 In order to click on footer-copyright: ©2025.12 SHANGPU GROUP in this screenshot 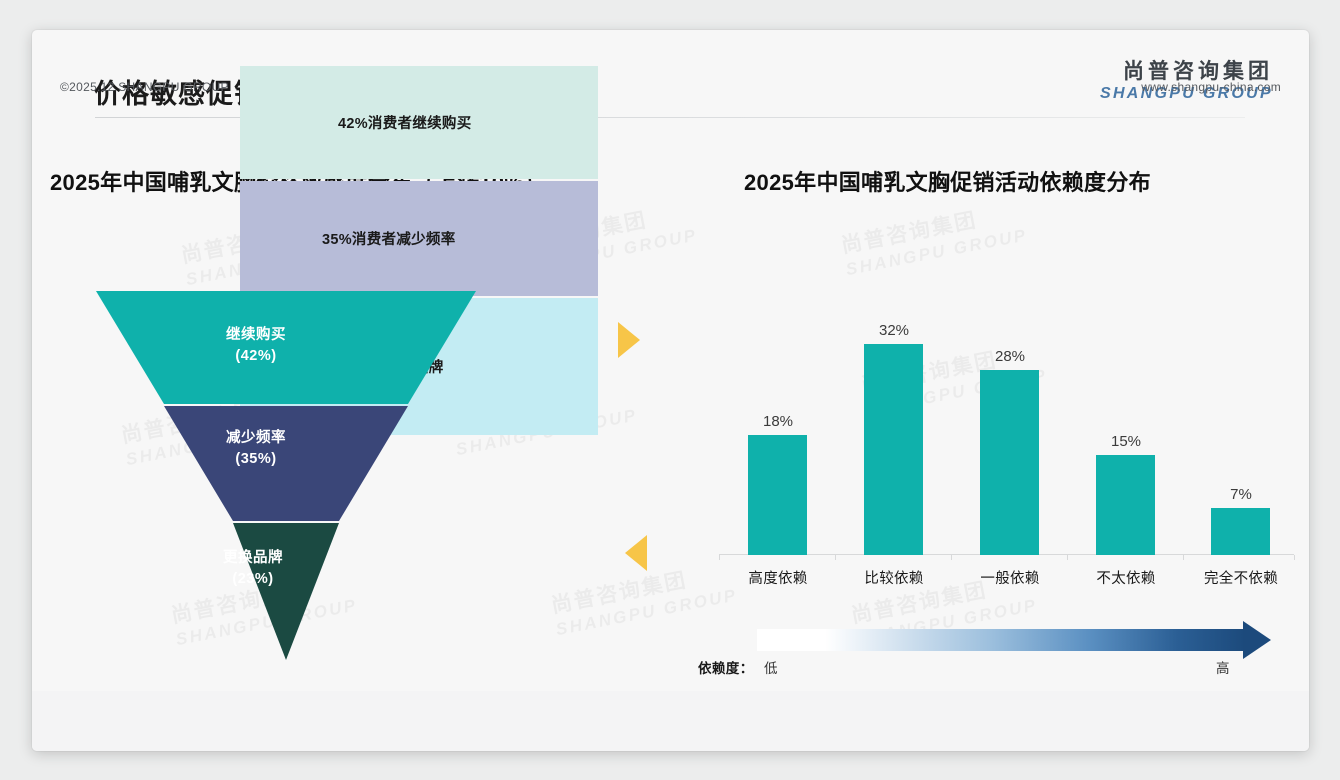, I will do `click(144, 87)`.